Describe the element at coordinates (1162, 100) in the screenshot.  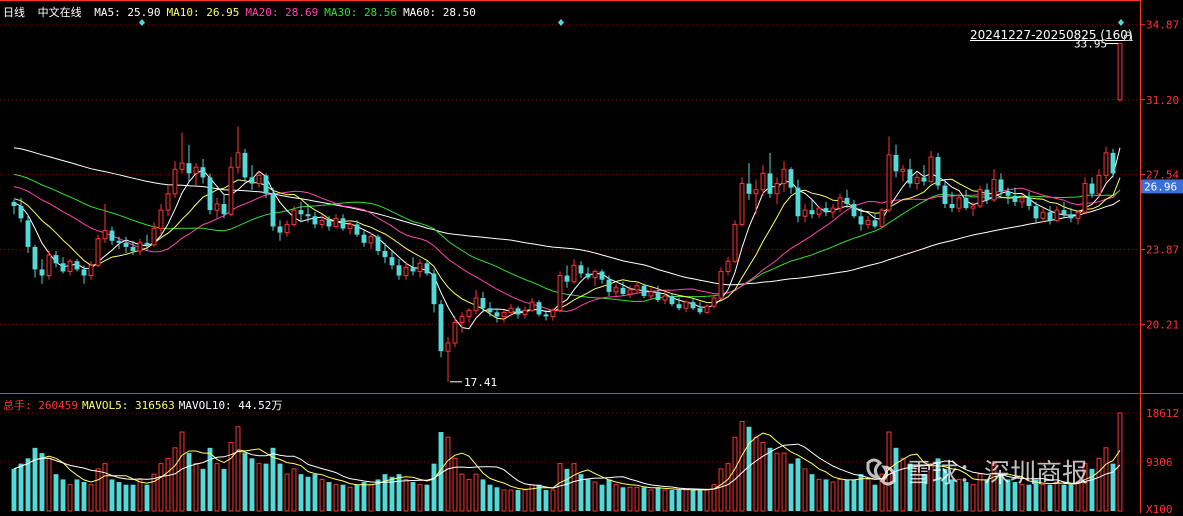
I see `price-tick-label: 31.20` at that location.